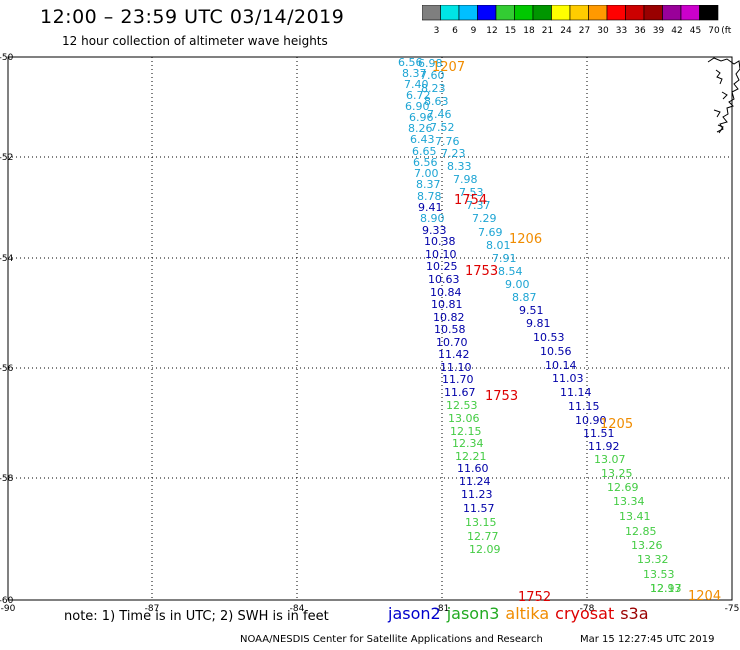 This screenshot has width=740, height=650. I want to click on wave-height-value: 8.26, so click(420, 128).